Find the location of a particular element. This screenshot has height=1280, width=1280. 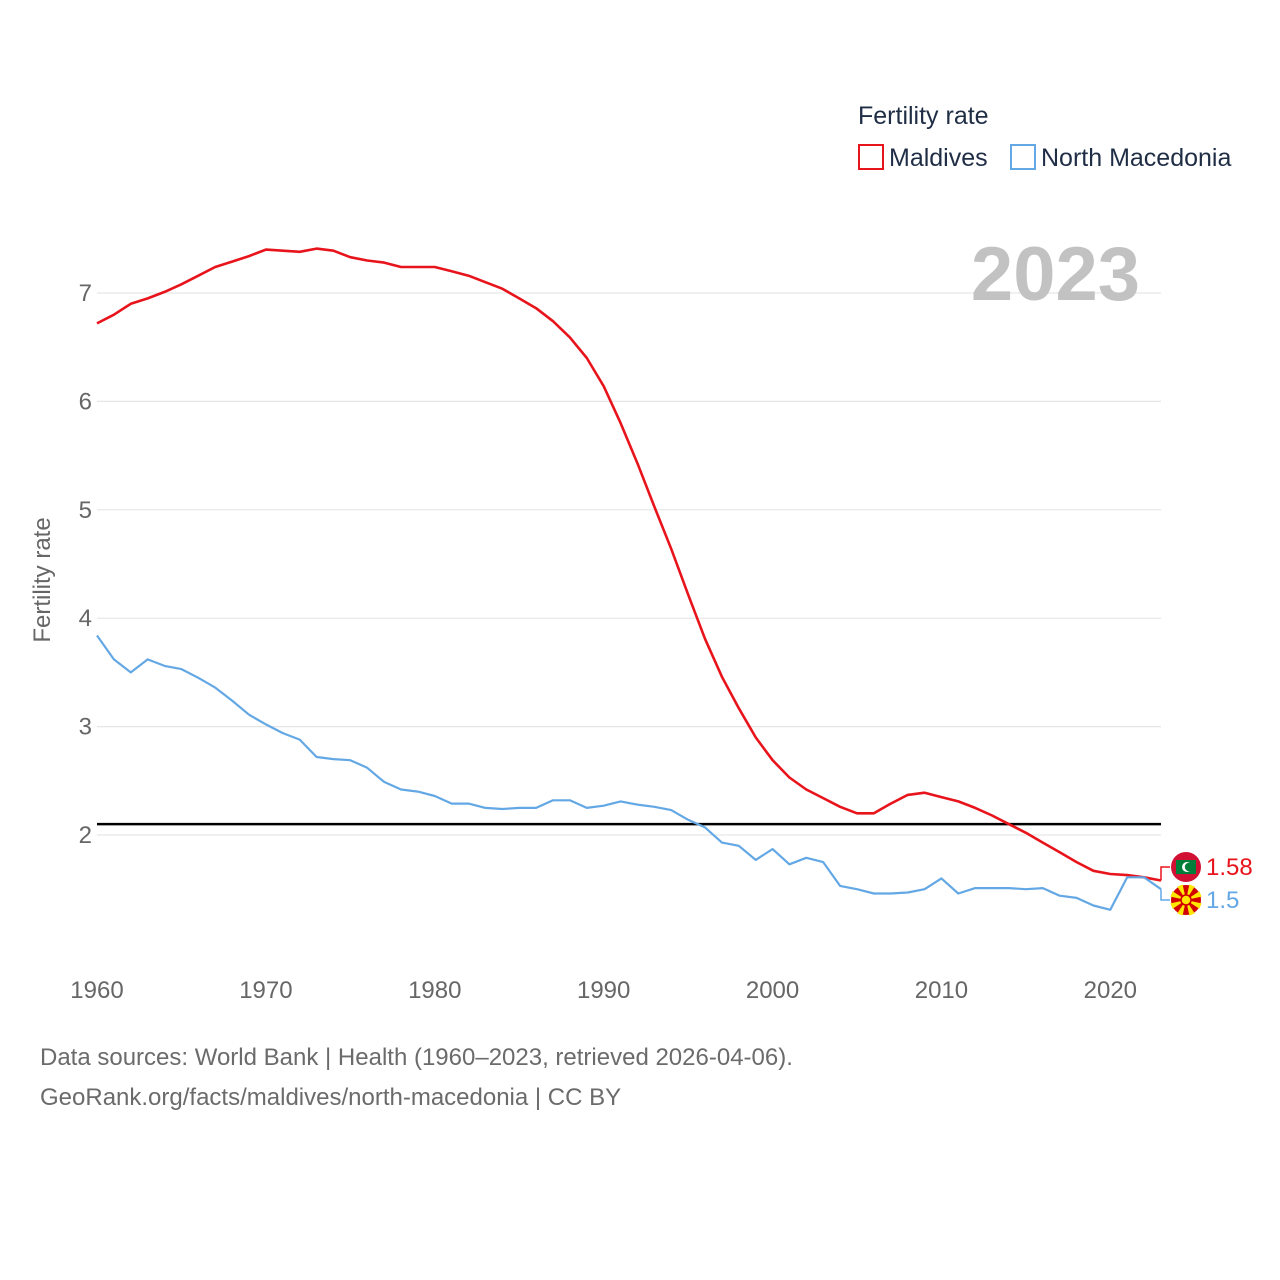

y-tick-label-5: 5 is located at coordinates (85, 510).